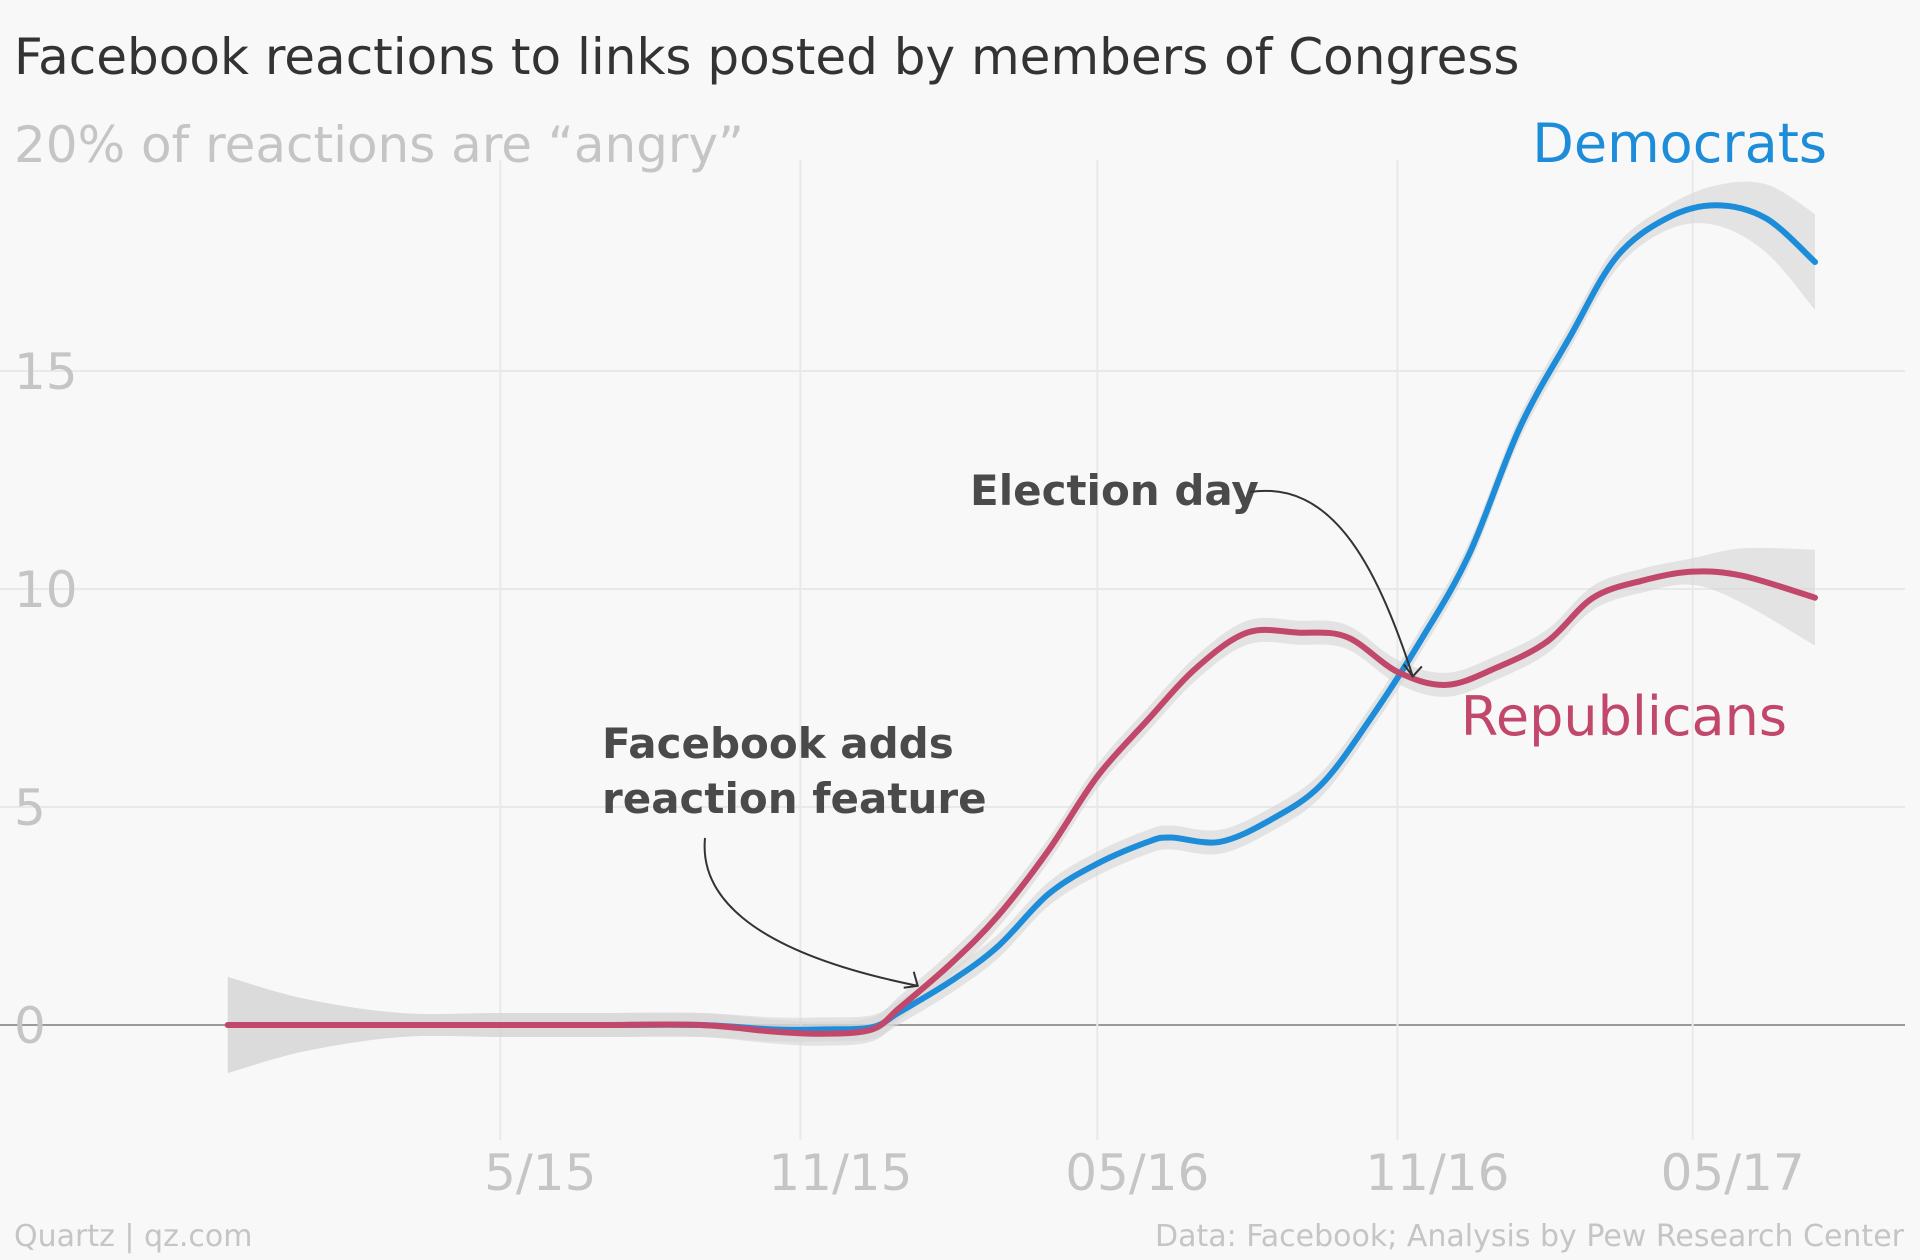 Image resolution: width=1920 pixels, height=1260 pixels. I want to click on y-tick-label: 0, so click(30, 1026).